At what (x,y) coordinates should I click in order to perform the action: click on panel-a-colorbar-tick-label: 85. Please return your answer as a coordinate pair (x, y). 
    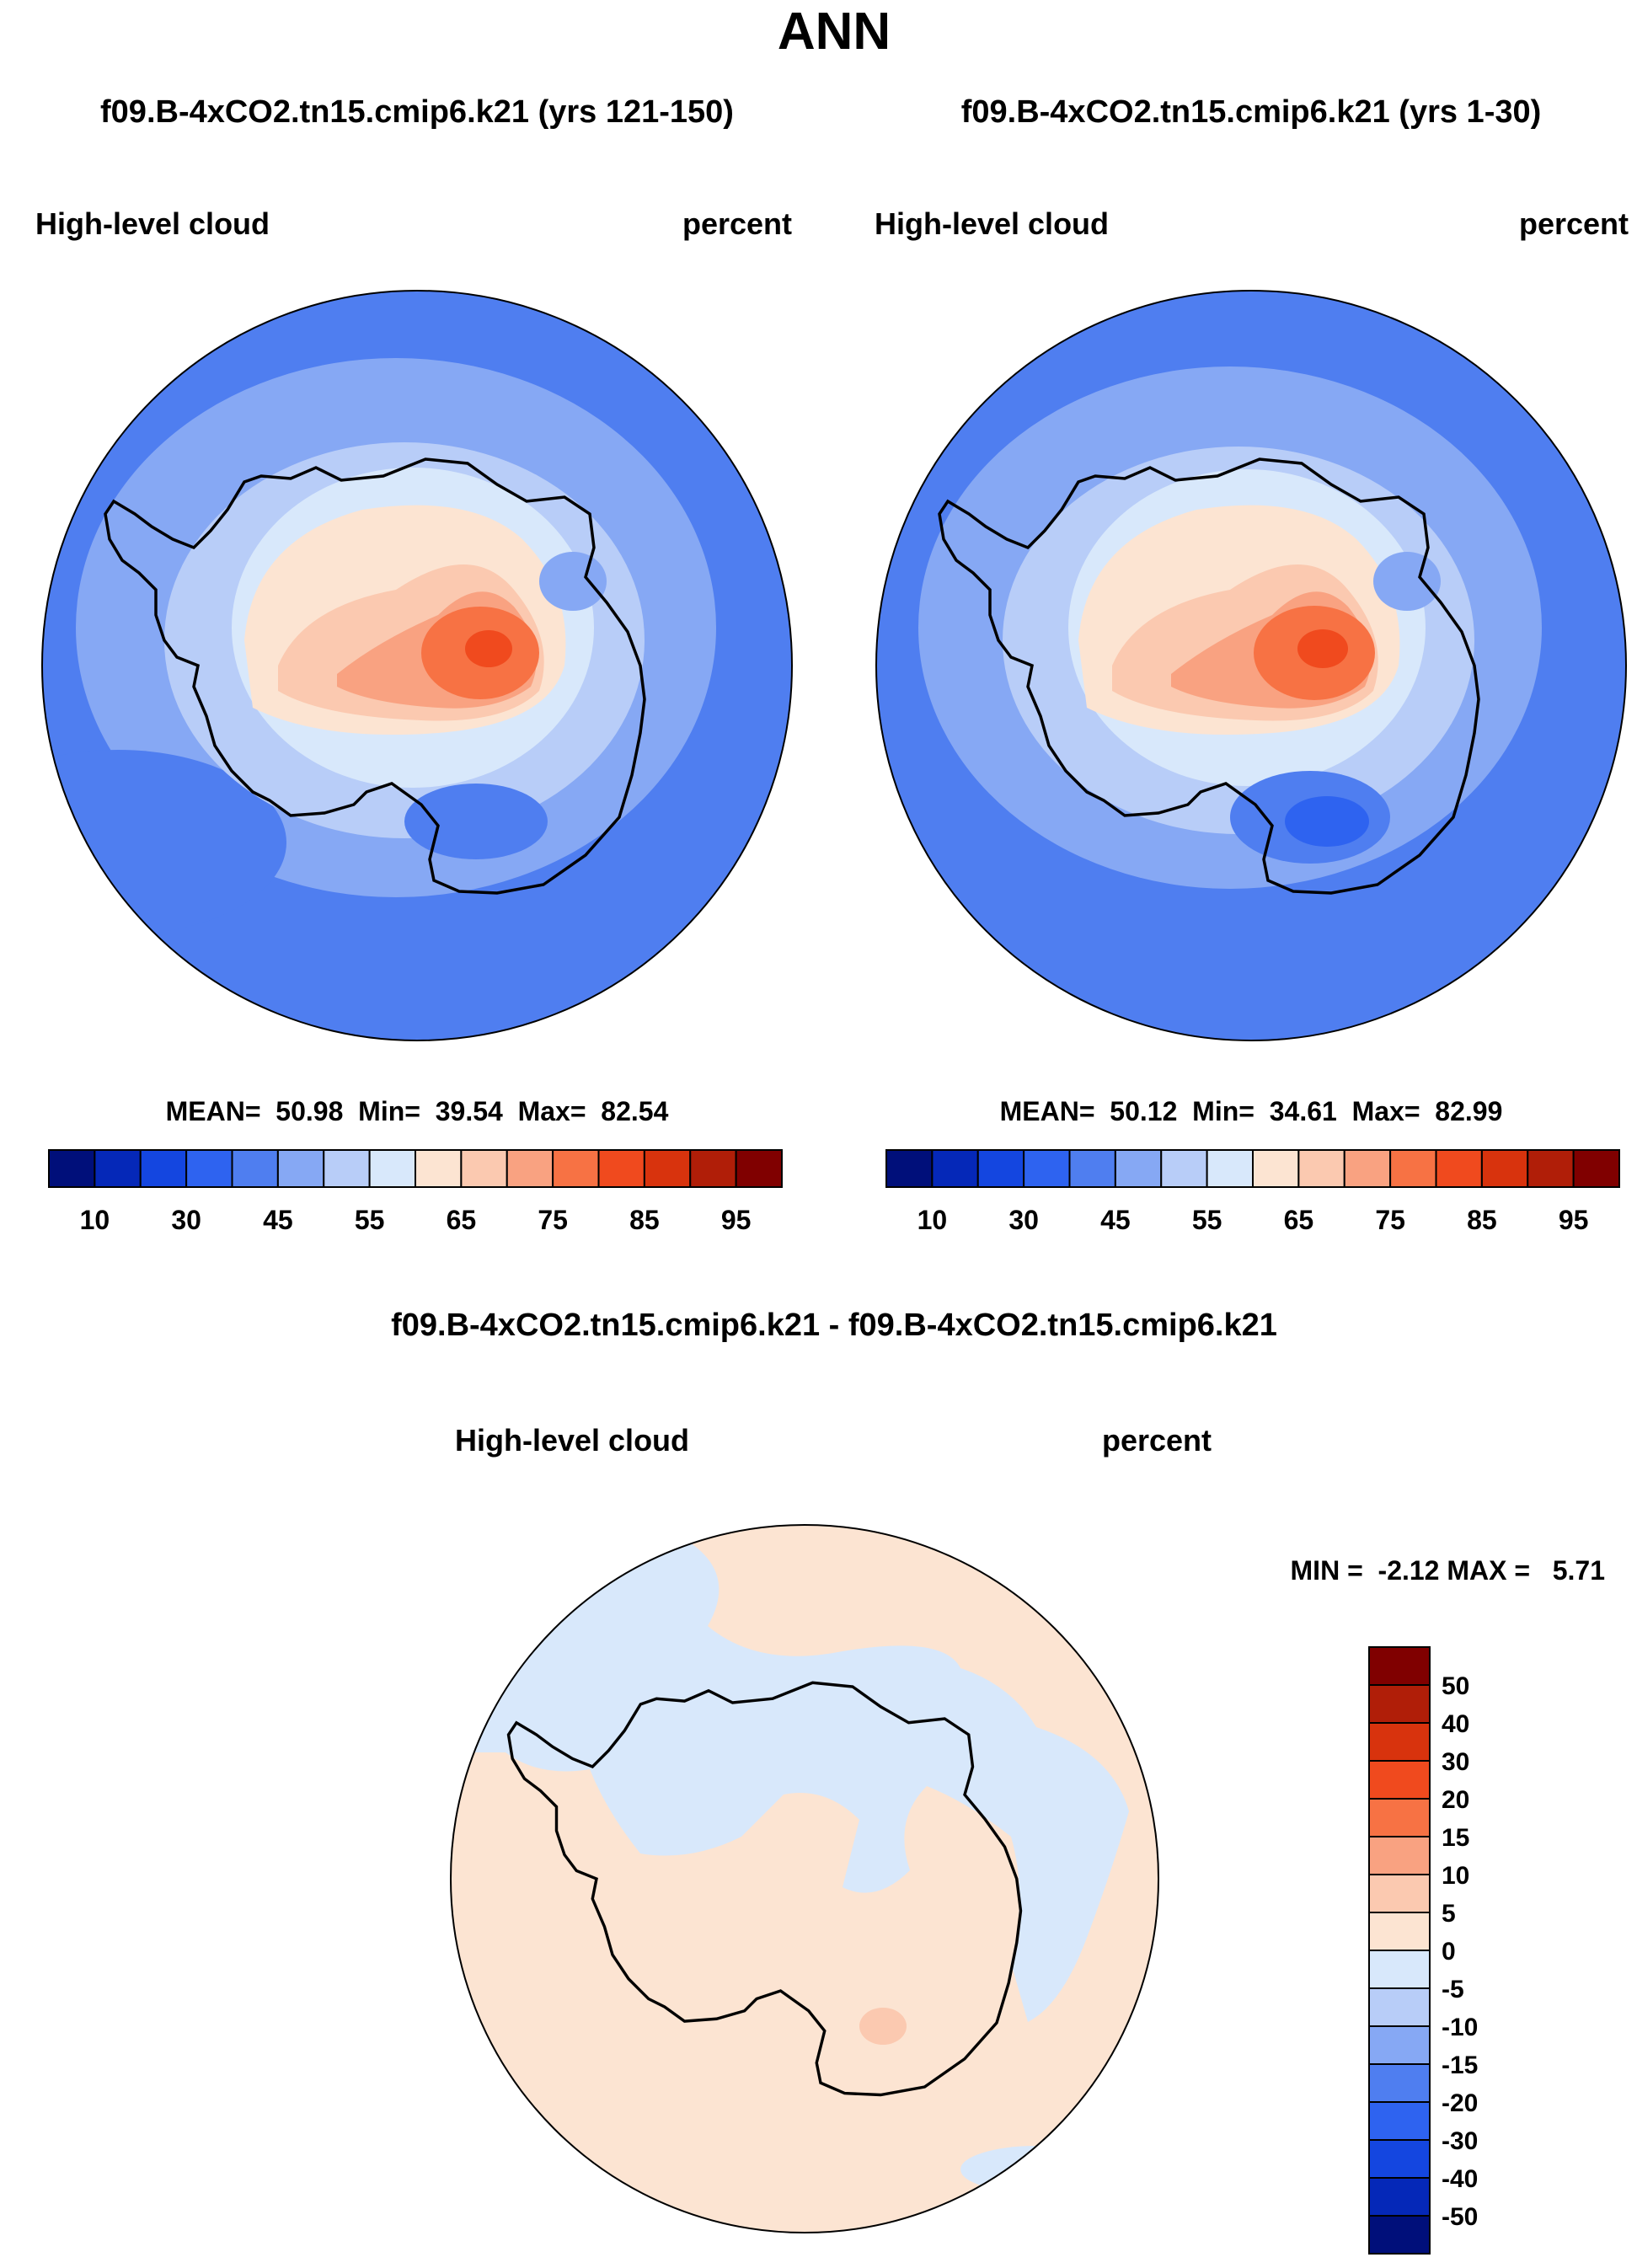
    Looking at the image, I should click on (644, 1220).